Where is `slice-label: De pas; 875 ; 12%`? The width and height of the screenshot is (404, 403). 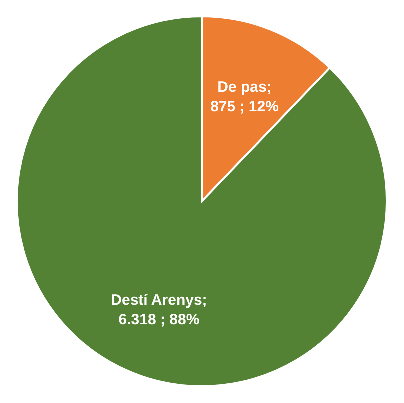 slice-label: De pas; 875 ; 12% is located at coordinates (244, 97).